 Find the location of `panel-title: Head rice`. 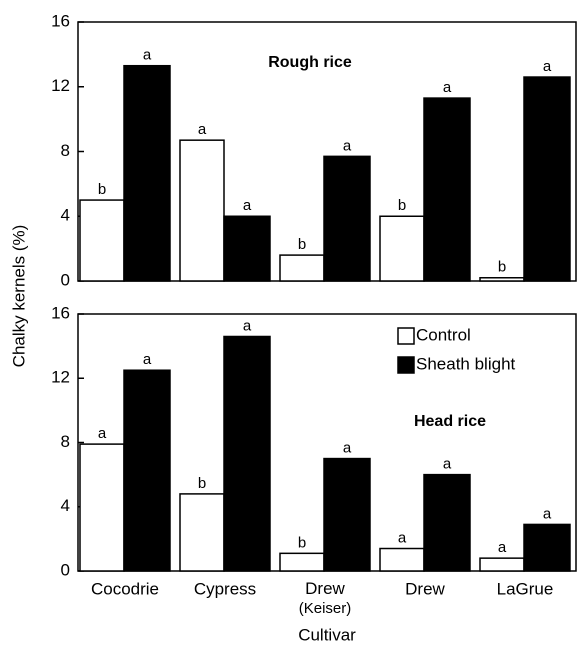

panel-title: Head rice is located at coordinates (450, 421).